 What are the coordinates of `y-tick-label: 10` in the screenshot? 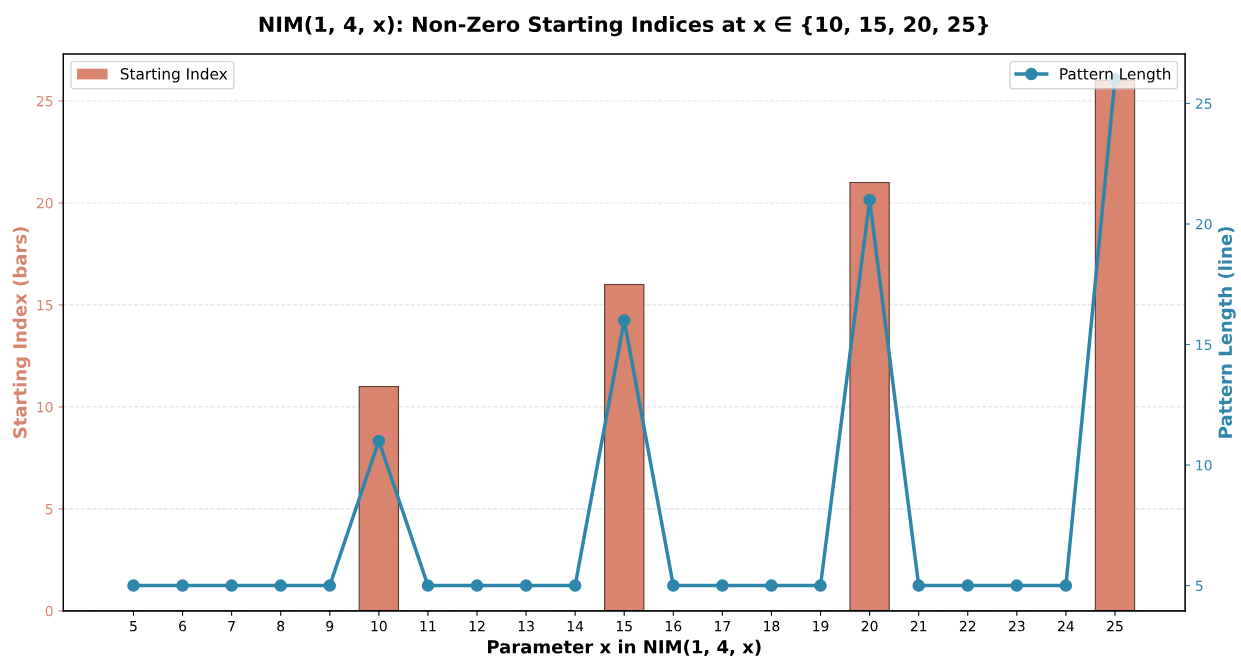 It's located at (45, 407).